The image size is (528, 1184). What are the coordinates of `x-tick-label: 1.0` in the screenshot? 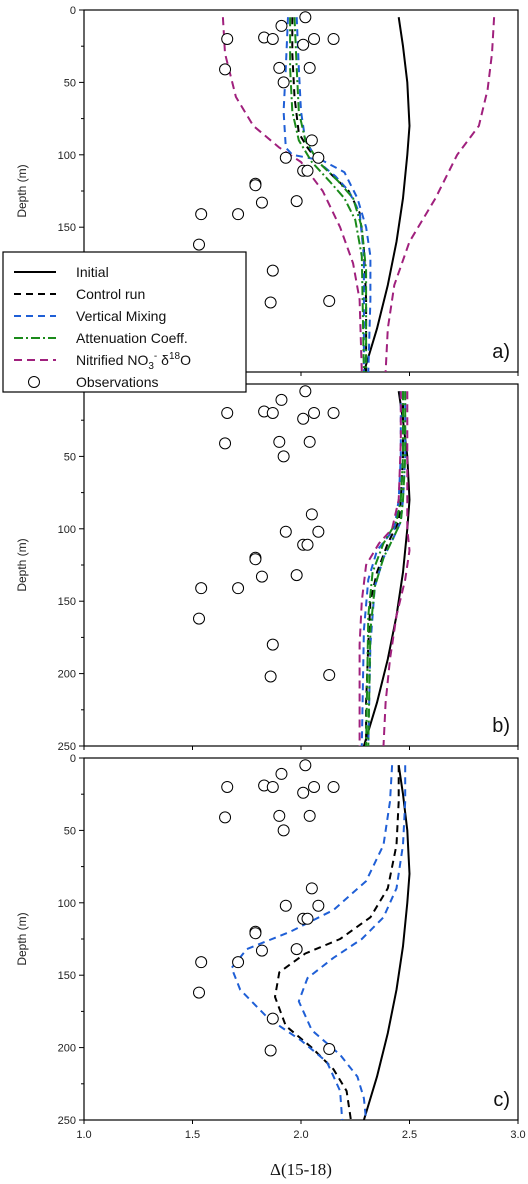 It's located at (83, 1135).